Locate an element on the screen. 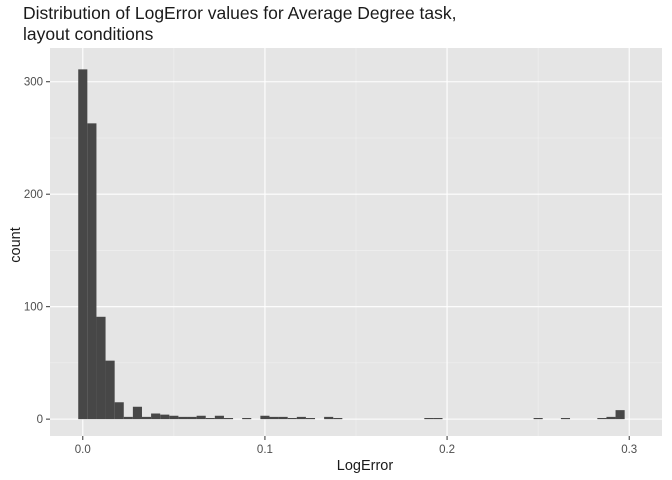  y-axis-title: count is located at coordinates (16, 244).